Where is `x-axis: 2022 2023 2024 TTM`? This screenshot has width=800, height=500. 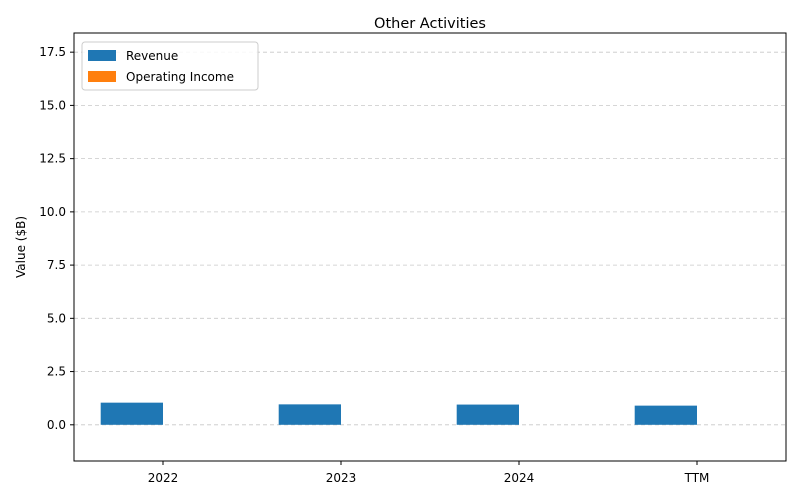
x-axis: 2022 2023 2024 TTM is located at coordinates (429, 473).